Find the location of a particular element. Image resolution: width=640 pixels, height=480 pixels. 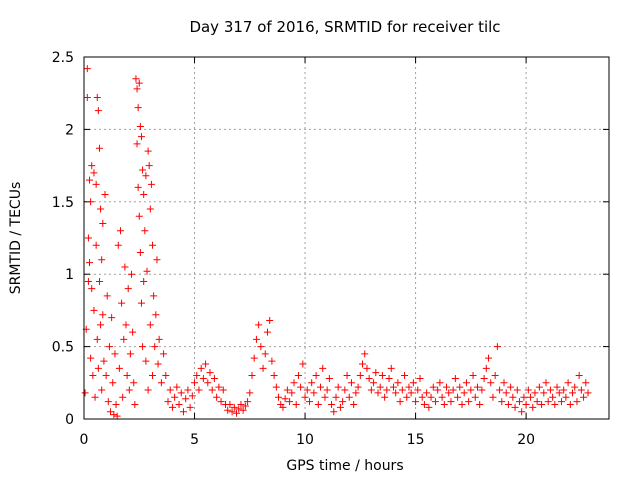

y-tick-label: 2 is located at coordinates (69, 130).